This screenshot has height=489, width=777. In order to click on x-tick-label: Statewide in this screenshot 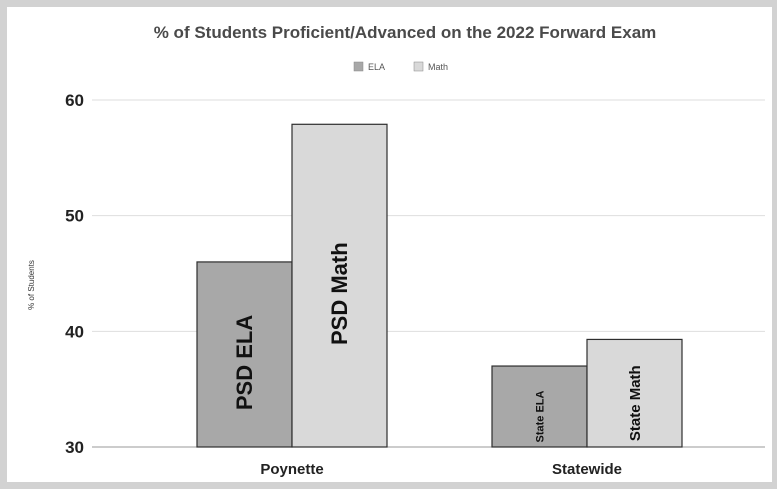, I will do `click(587, 469)`.